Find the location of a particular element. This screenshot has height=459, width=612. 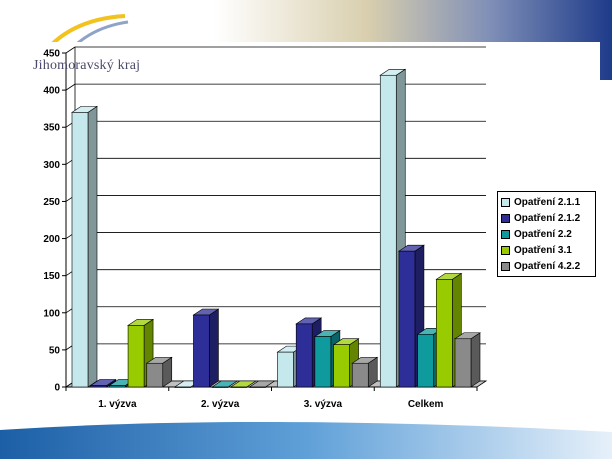

legend-label: Opatření 4.2.2 is located at coordinates (547, 266).